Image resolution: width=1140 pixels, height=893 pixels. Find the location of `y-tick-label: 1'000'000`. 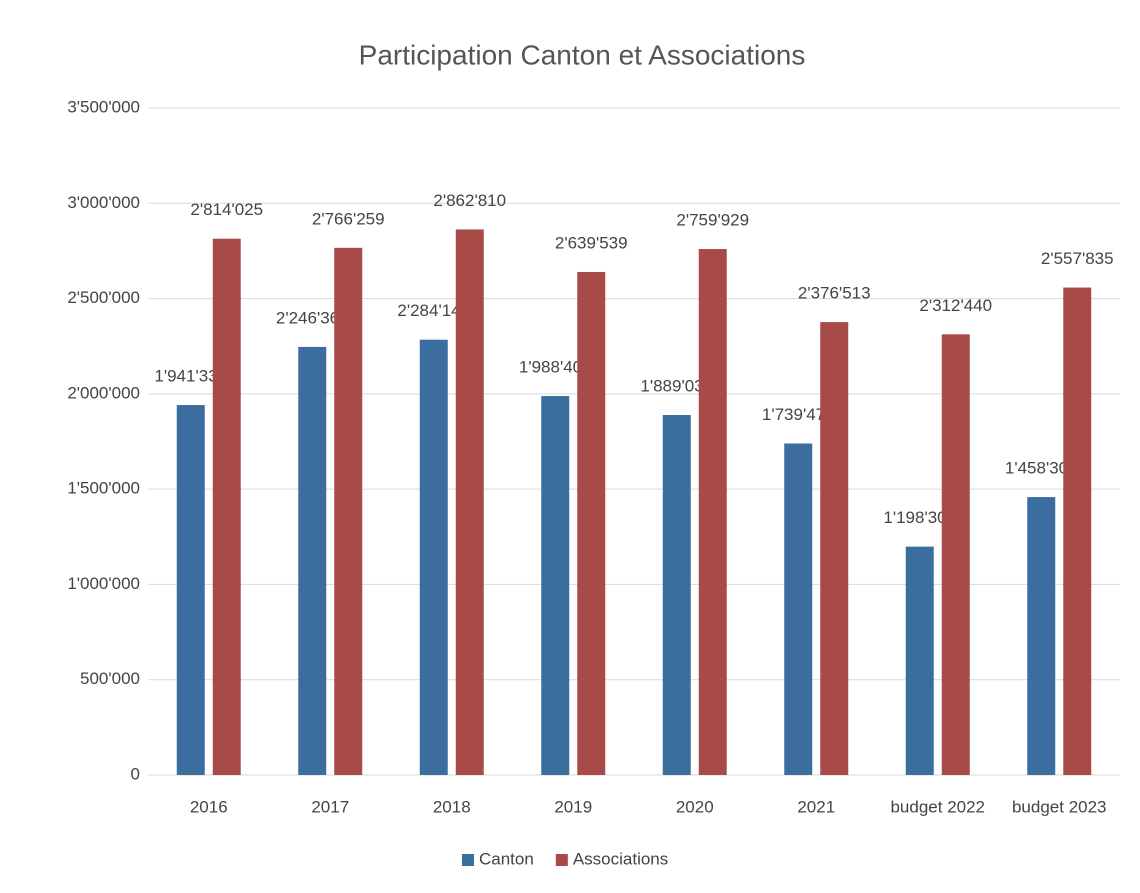

y-tick-label: 1'000'000 is located at coordinates (103, 583).